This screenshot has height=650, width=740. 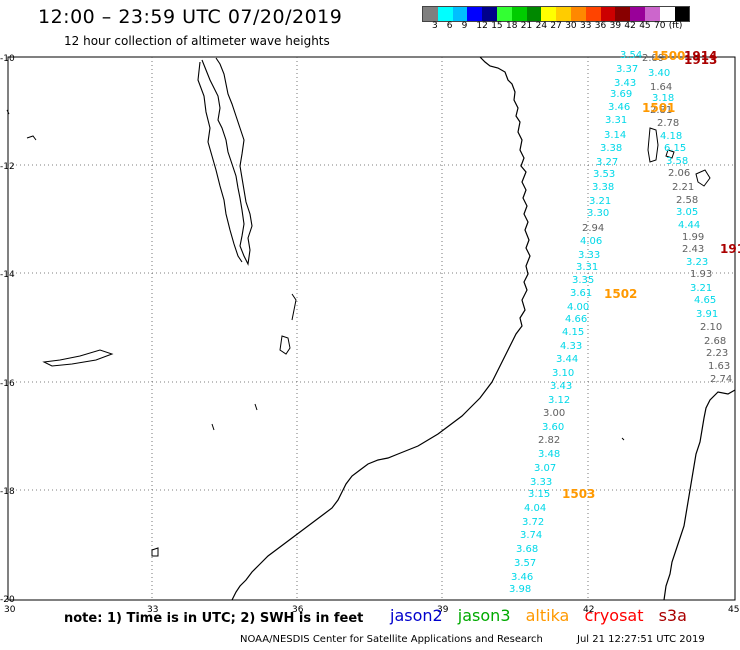 I want to click on legend-label: 42, so click(x=630, y=26).